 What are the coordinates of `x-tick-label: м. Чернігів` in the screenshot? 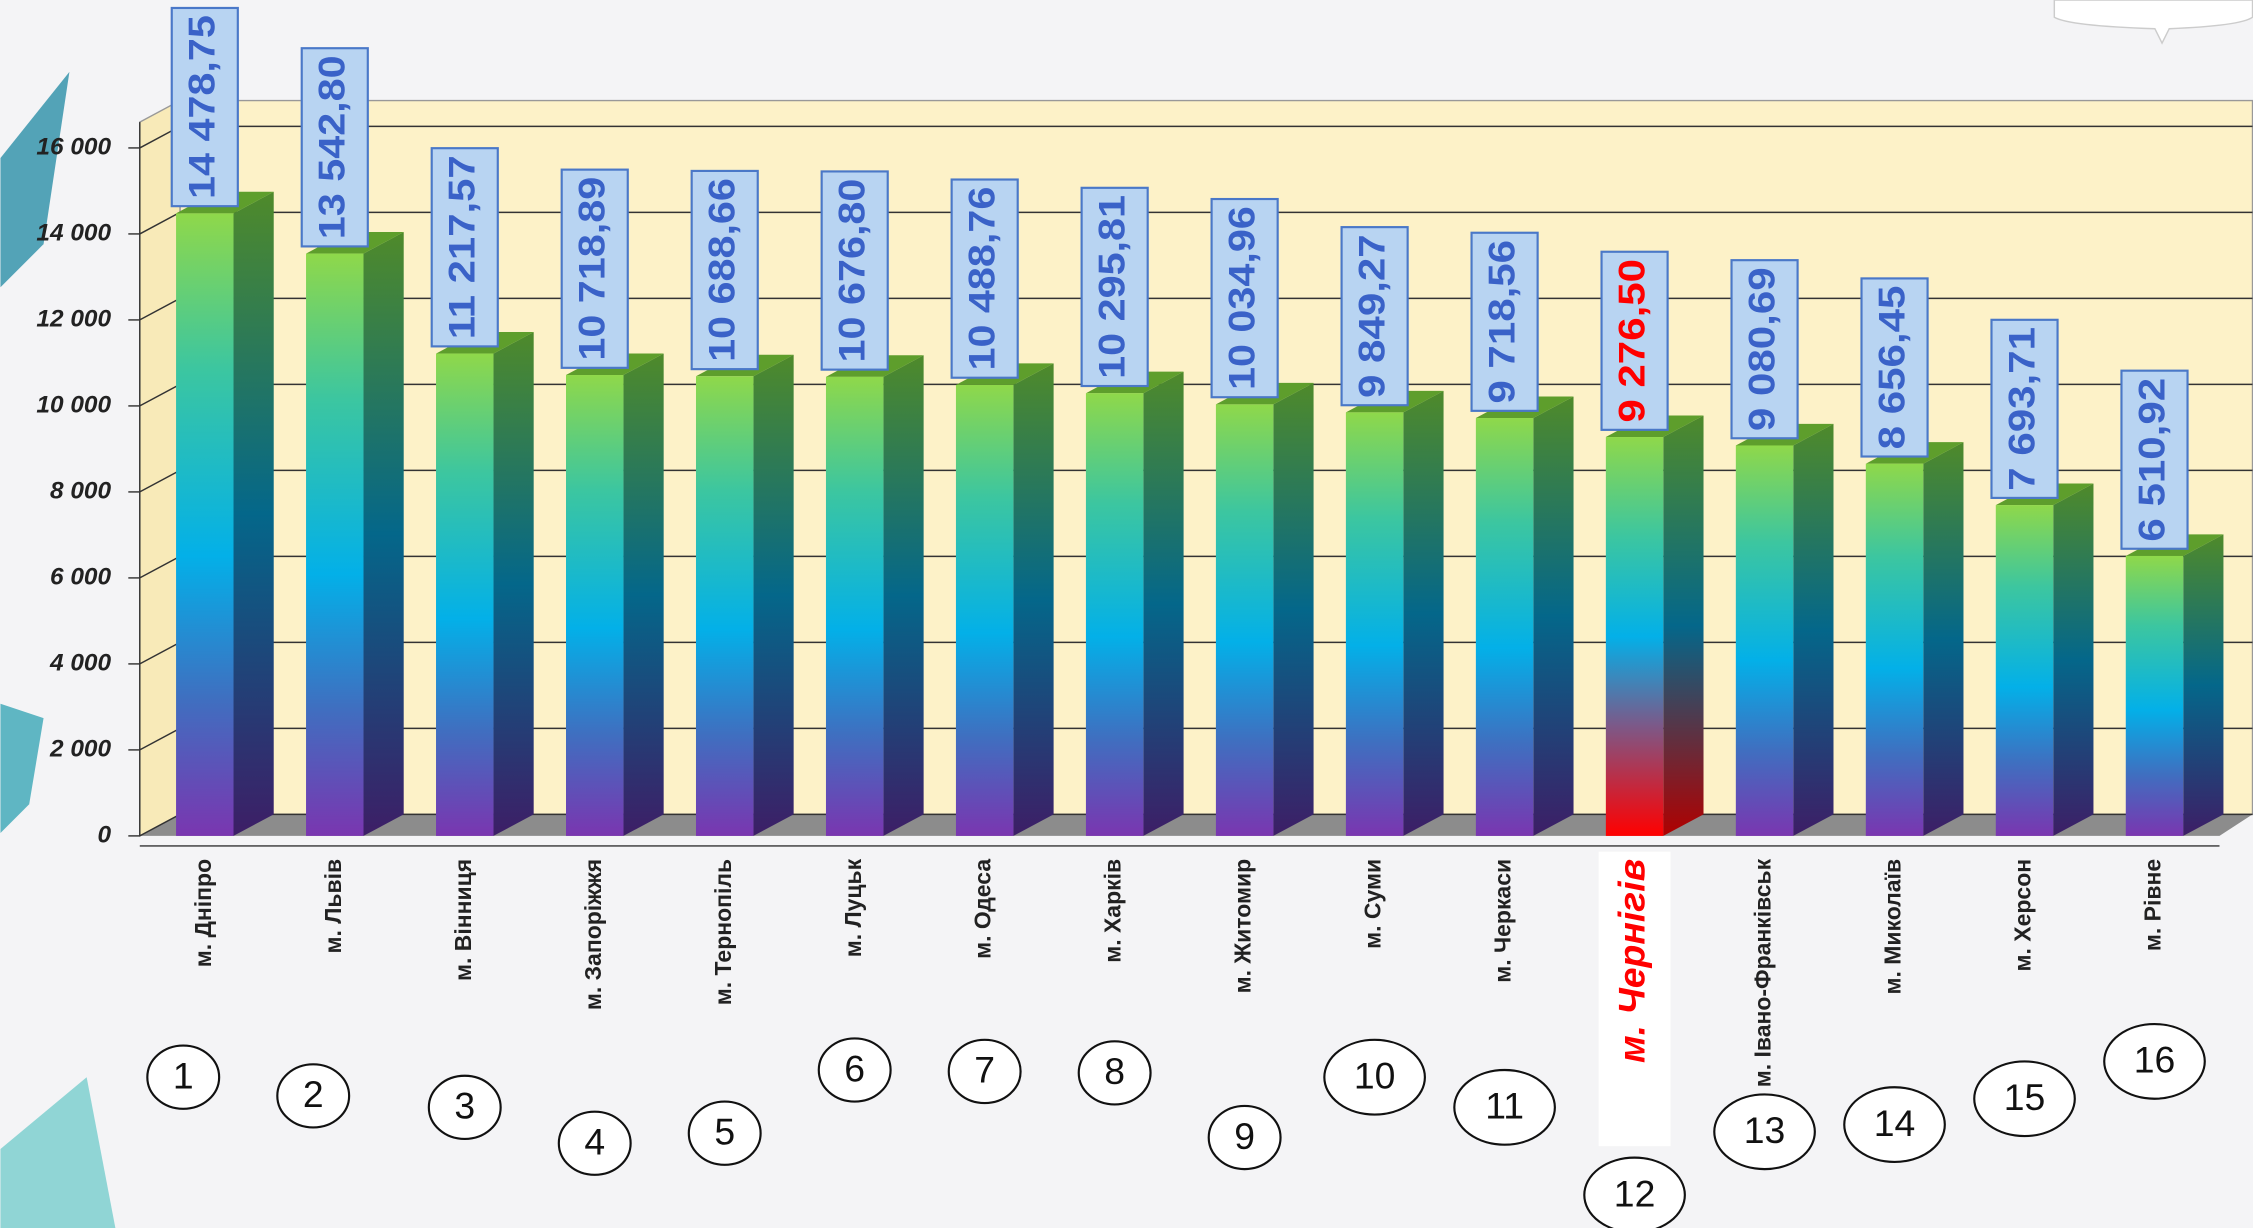 It's located at (1631, 961).